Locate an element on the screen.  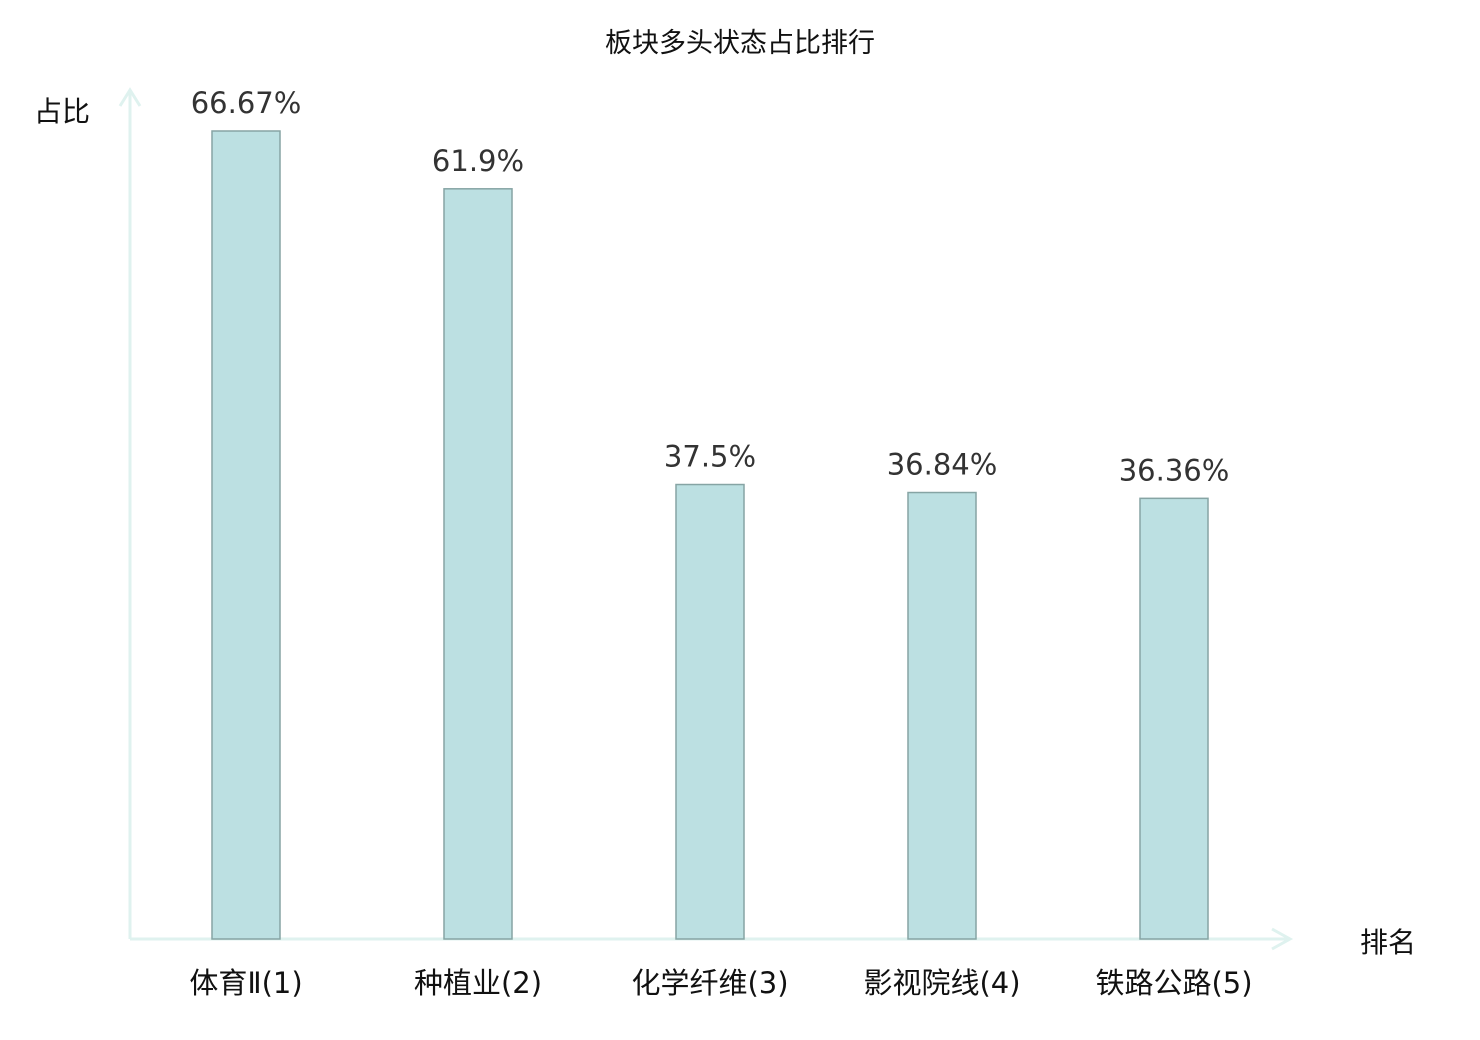
category-label: 种植业(2) is located at coordinates (478, 983).